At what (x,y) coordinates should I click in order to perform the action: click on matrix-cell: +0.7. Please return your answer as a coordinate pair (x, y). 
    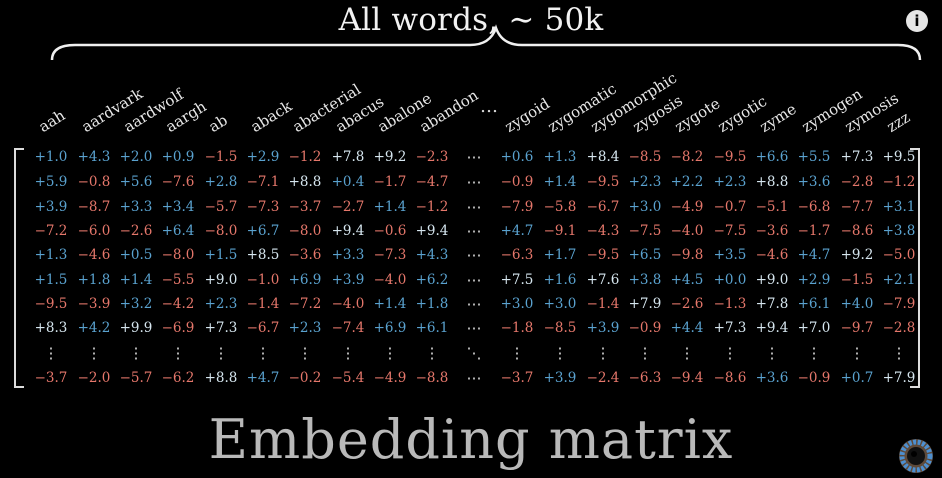
    Looking at the image, I should click on (857, 378).